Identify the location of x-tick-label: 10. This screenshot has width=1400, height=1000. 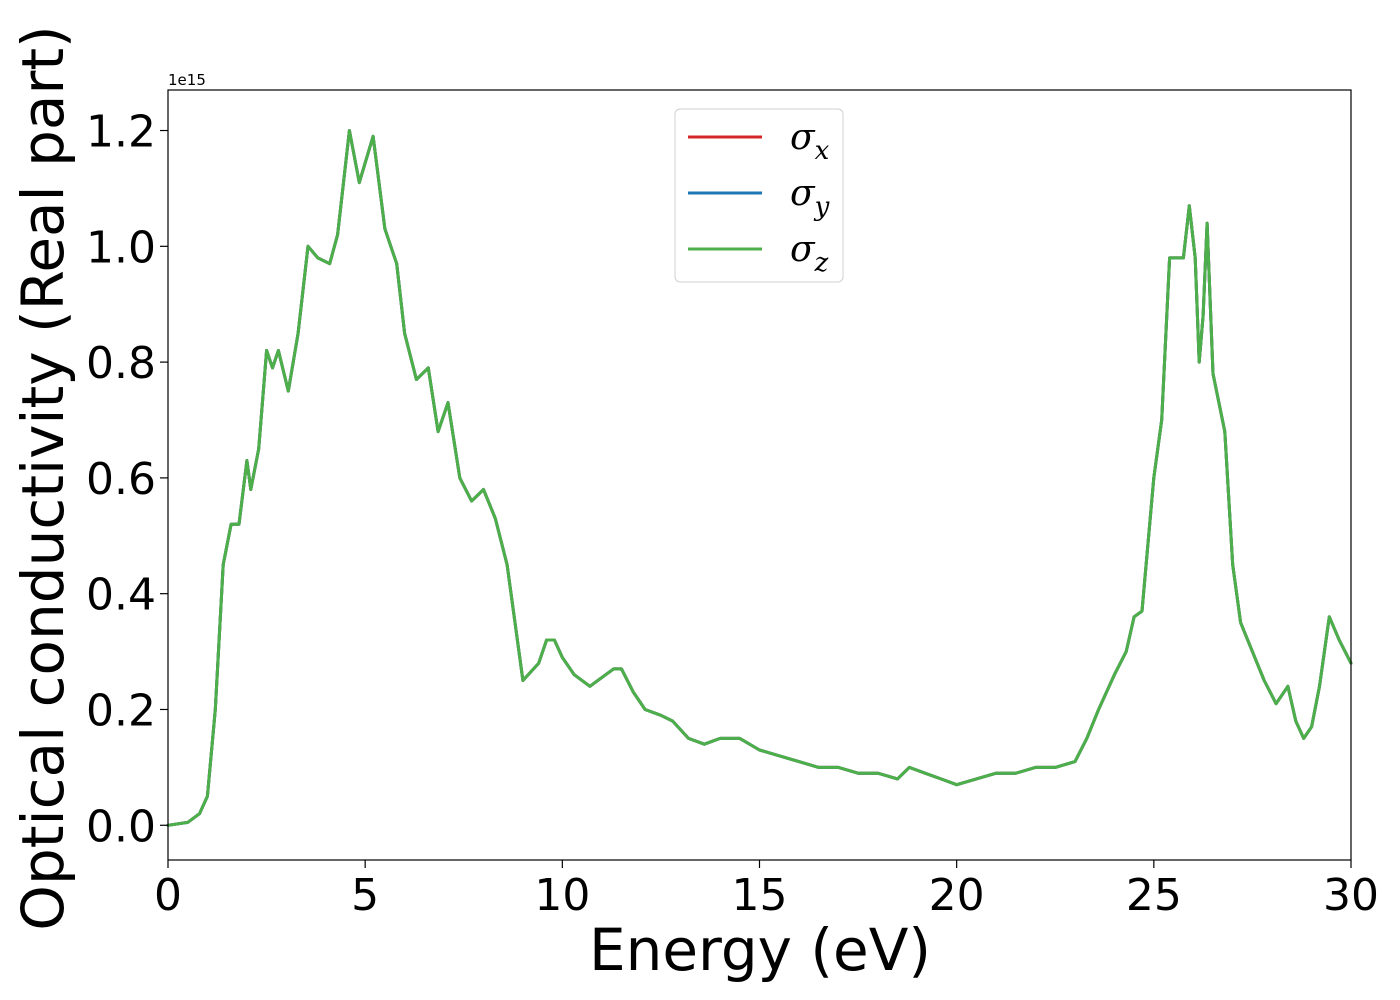
(562, 895).